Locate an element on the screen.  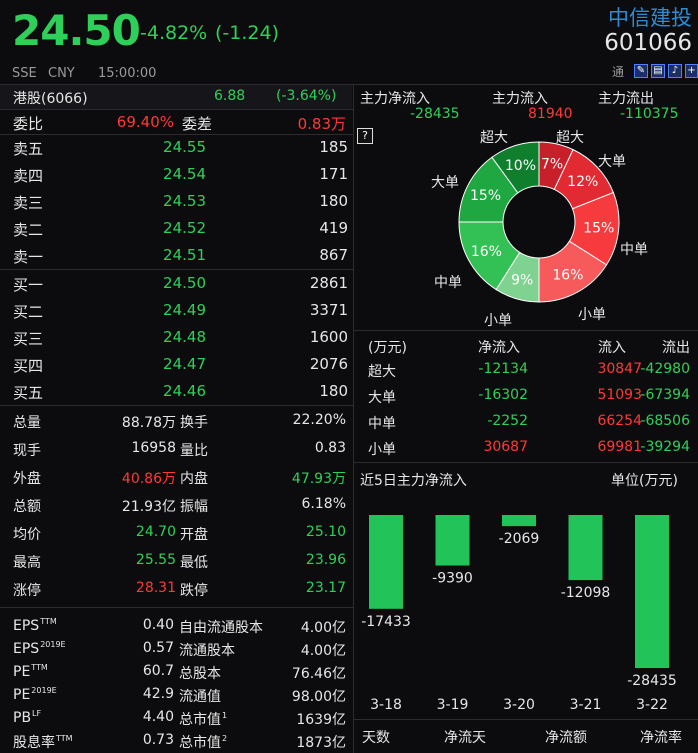
bid-row: 买一 24.50 2861 is located at coordinates (176, 283).